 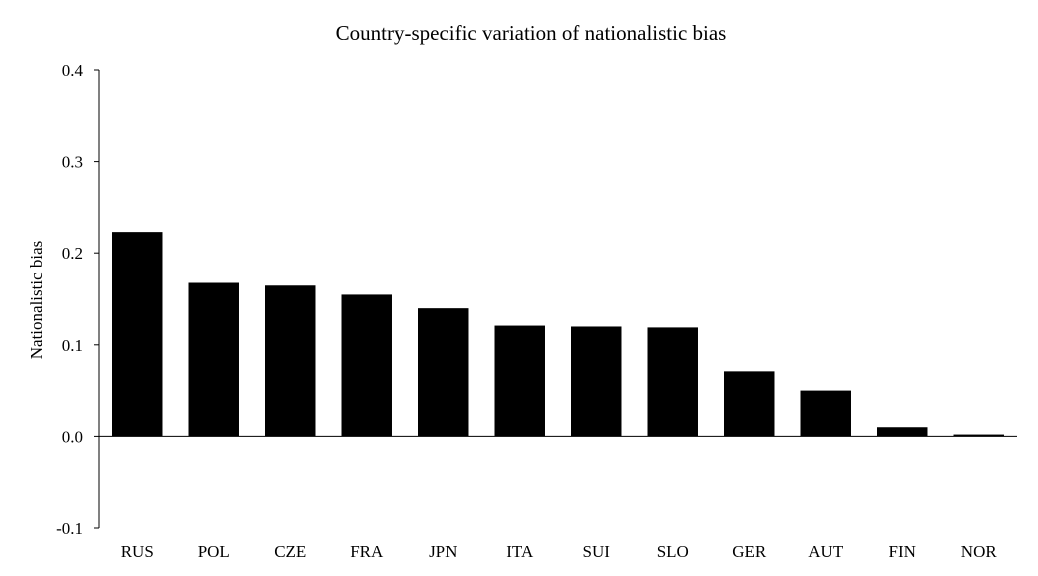 I want to click on x-tick-label: NOR, so click(x=979, y=551).